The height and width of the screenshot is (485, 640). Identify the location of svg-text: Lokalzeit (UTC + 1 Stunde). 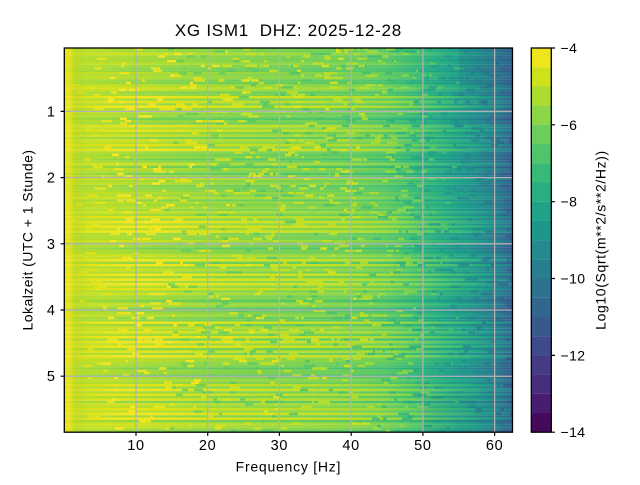
(28, 240).